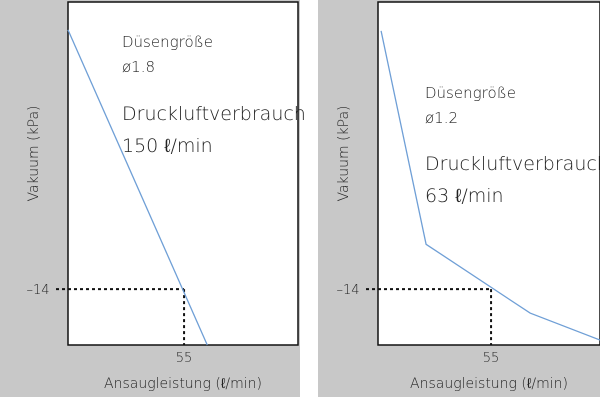 The height and width of the screenshot is (397, 600). Describe the element at coordinates (138, 67) in the screenshot. I see `annotation: ø1.8` at that location.